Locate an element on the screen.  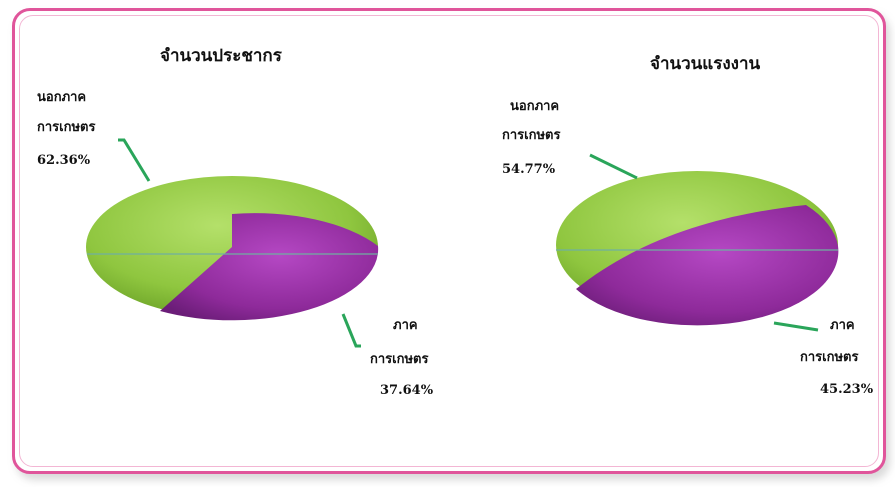
pie-labor is located at coordinates (697, 242).